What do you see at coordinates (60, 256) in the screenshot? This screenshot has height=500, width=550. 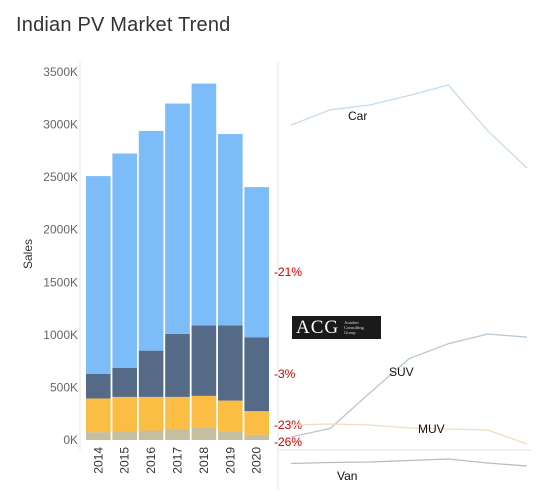 I see `y-axis: 3500K 3000K 2500K 2000K 1500K 1000K 500K 0K` at bounding box center [60, 256].